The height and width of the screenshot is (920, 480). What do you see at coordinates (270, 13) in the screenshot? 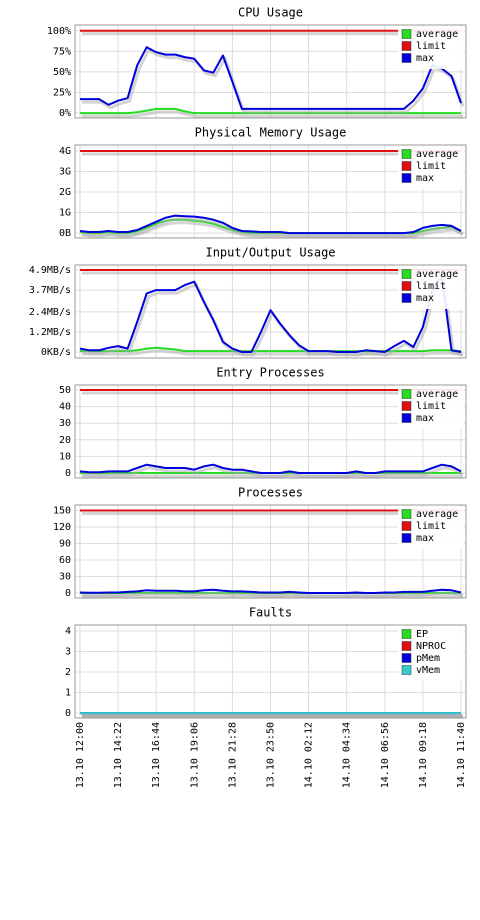
I see `chart-title: CPU Usage` at bounding box center [270, 13].